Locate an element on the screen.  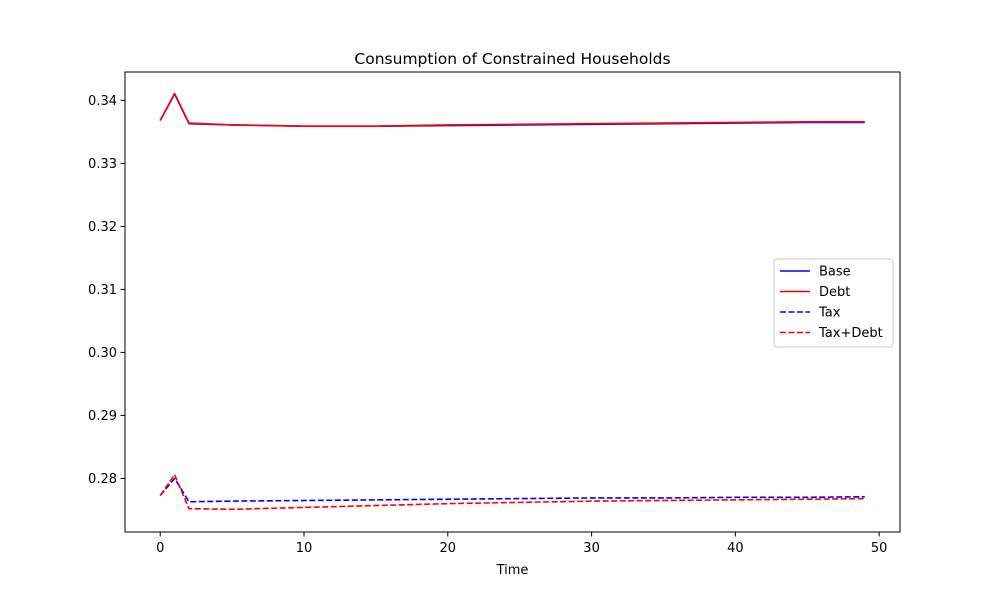
y-tick-label: 0.29 is located at coordinates (102, 416).